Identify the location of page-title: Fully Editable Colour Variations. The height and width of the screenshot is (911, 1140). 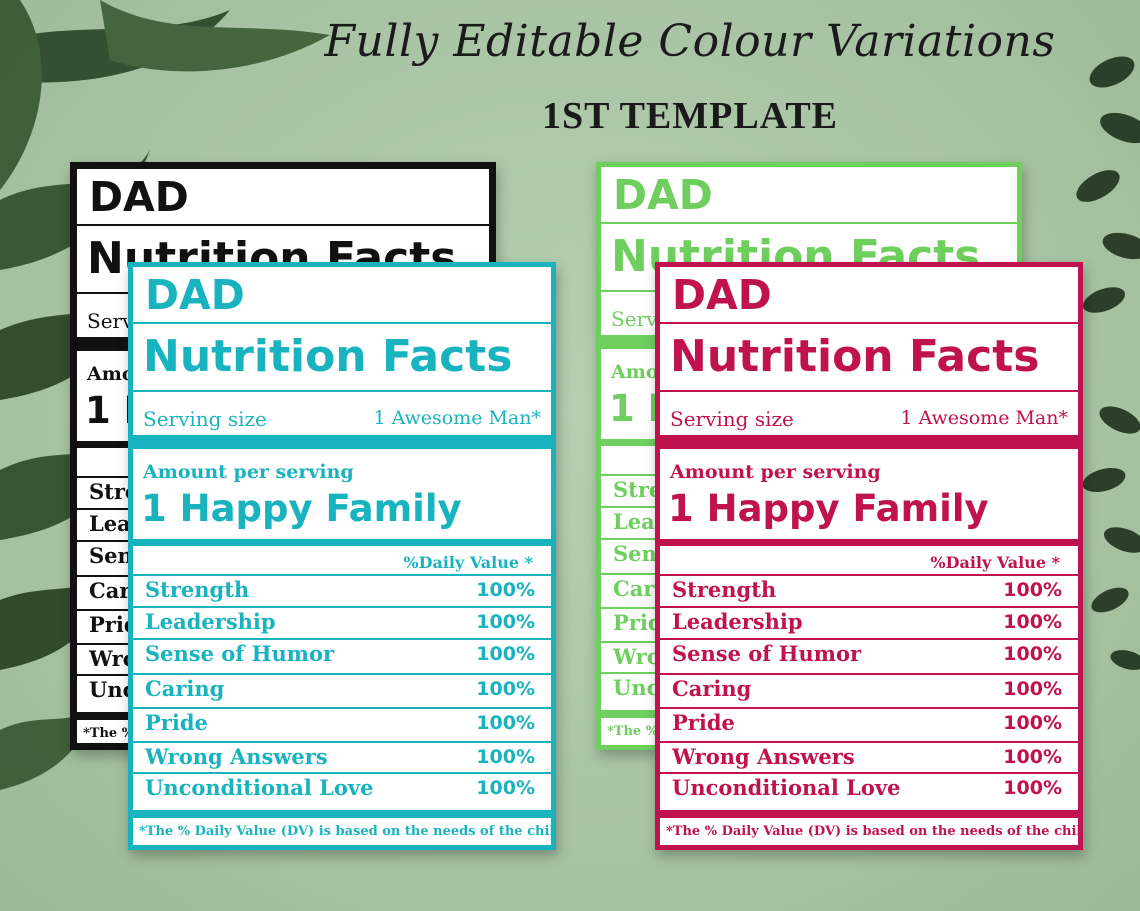
(690, 41).